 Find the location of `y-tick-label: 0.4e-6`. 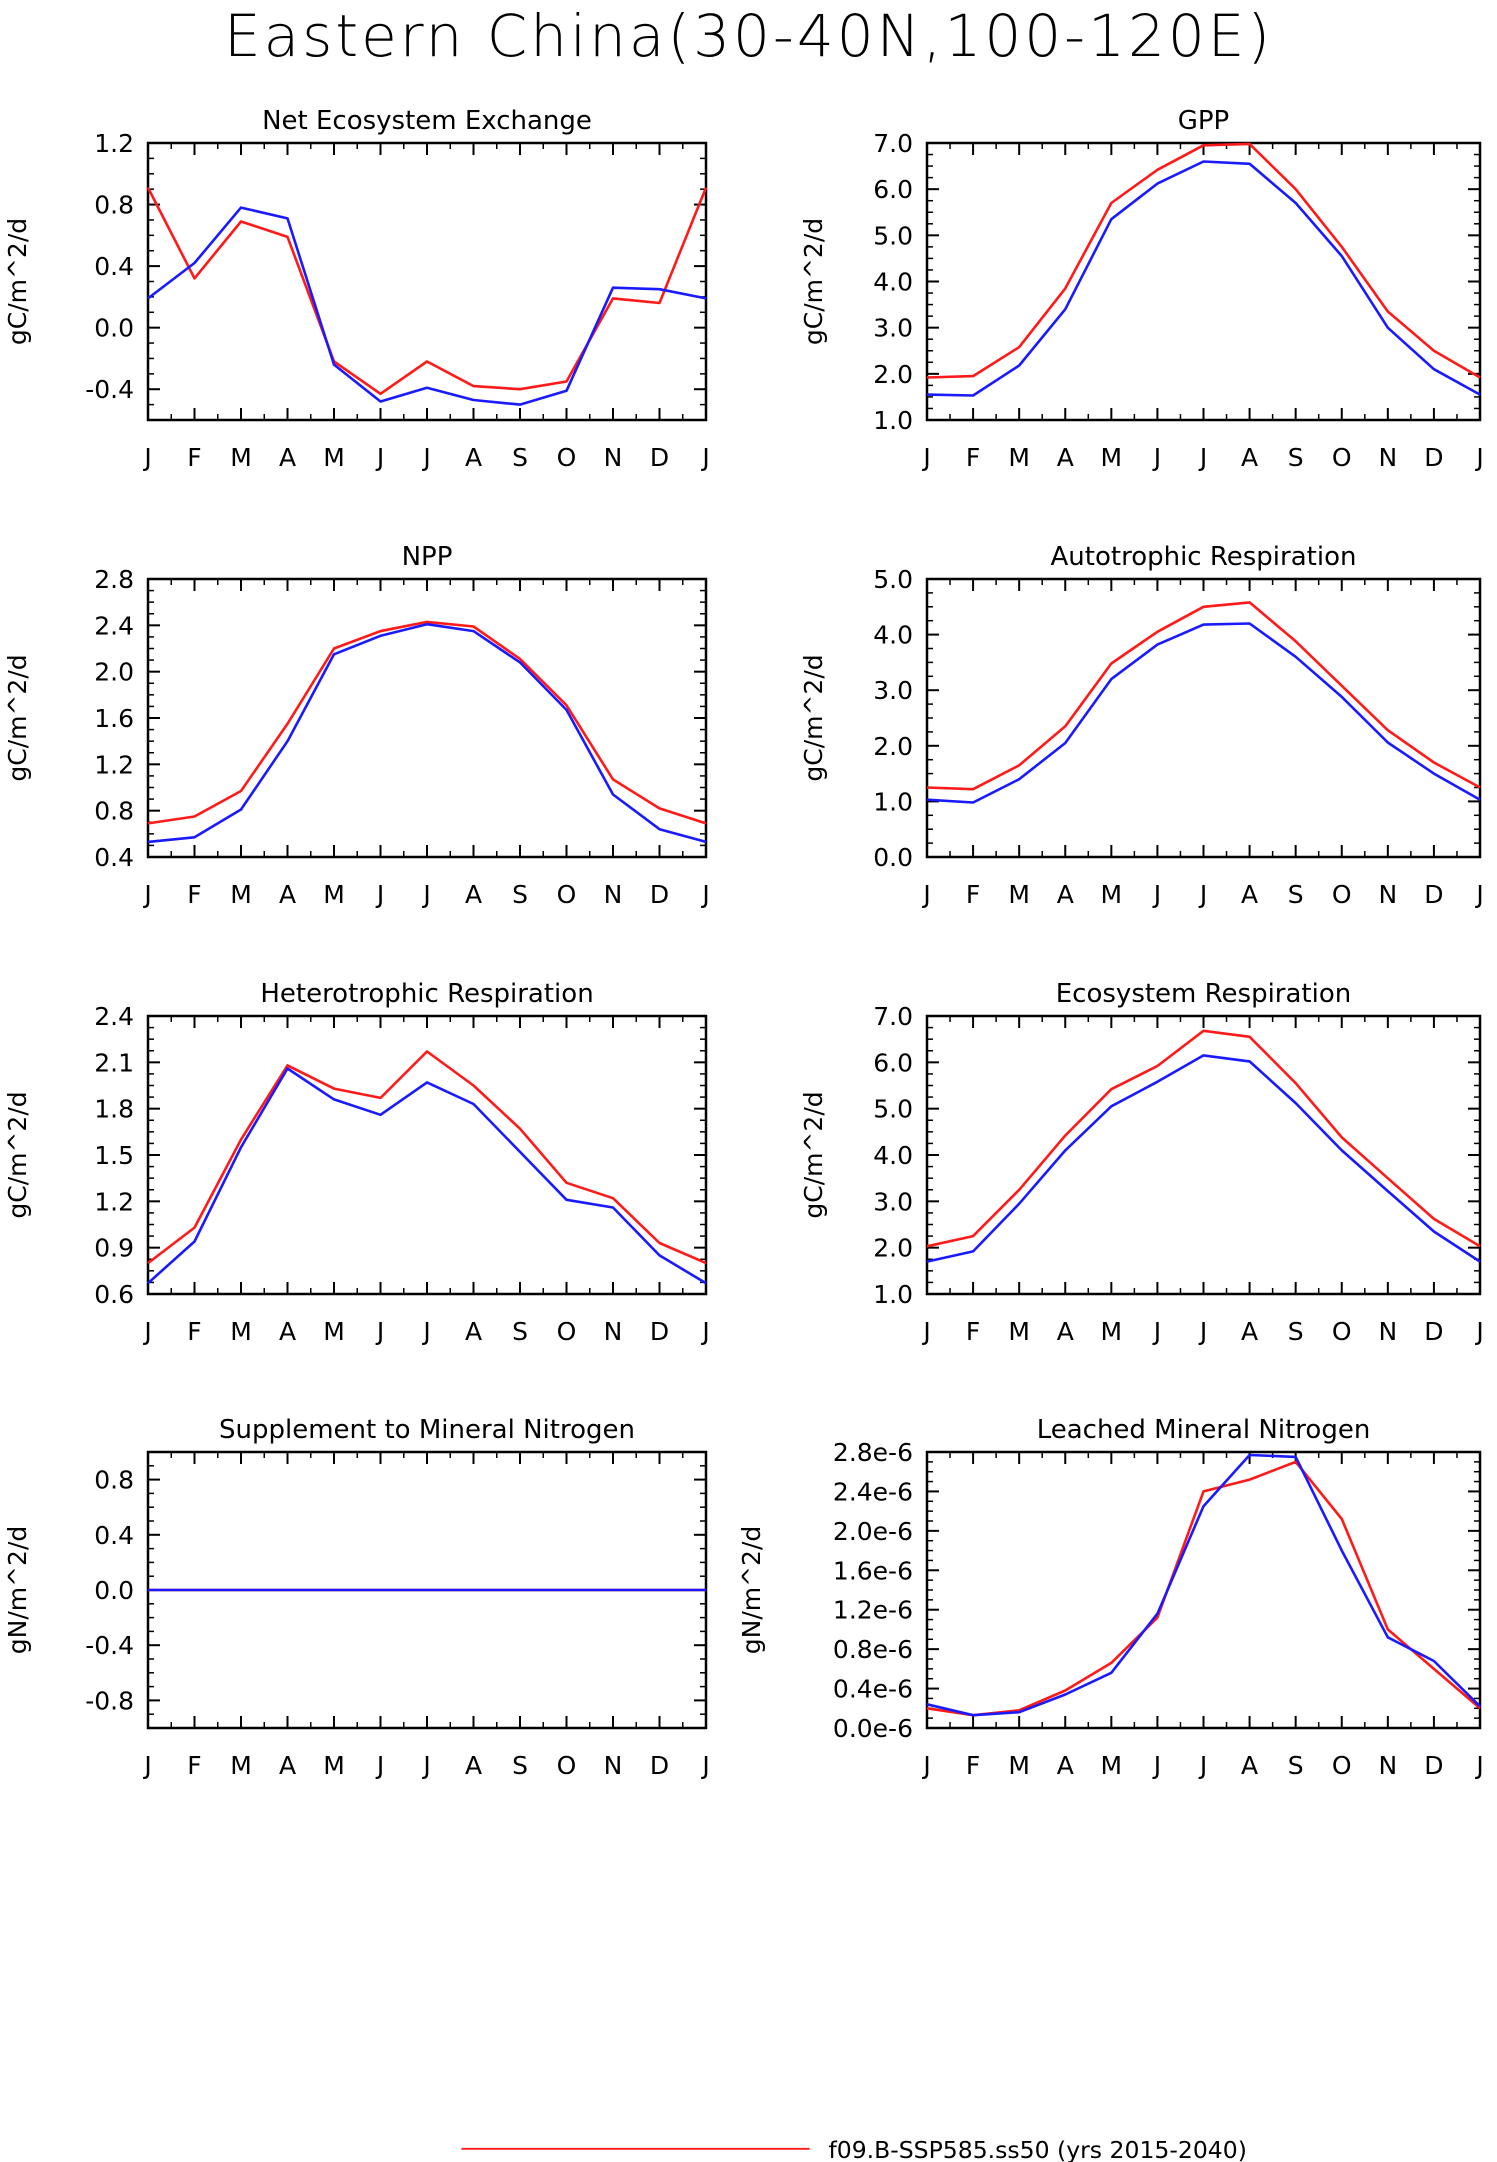

y-tick-label: 0.4e-6 is located at coordinates (873, 1689).